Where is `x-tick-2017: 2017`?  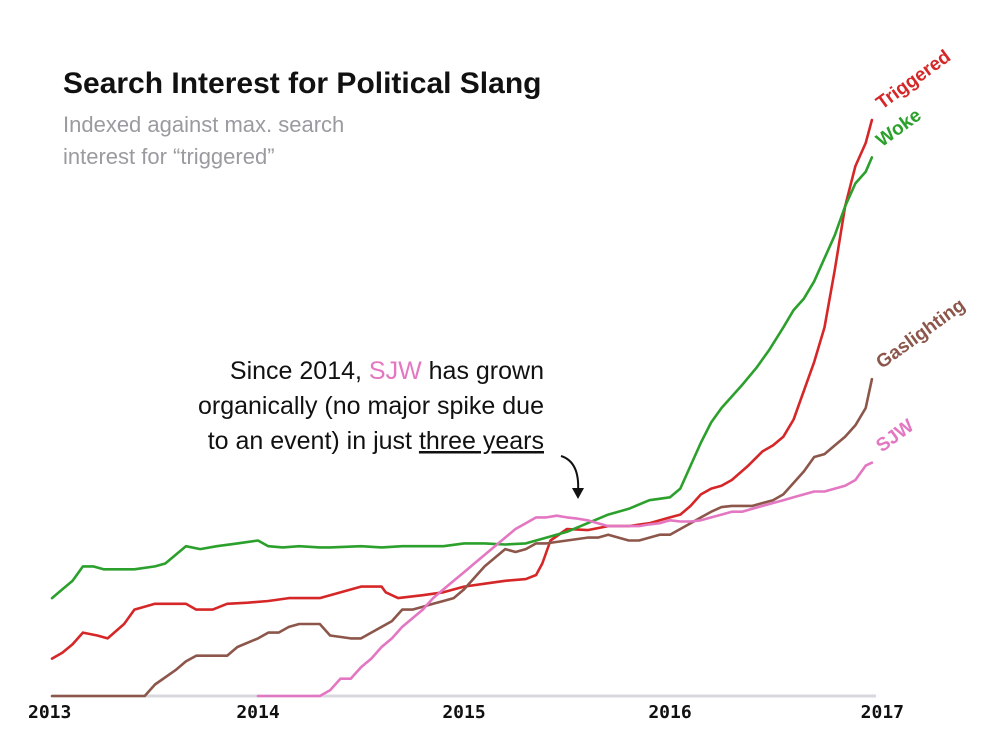
x-tick-2017: 2017 is located at coordinates (882, 712).